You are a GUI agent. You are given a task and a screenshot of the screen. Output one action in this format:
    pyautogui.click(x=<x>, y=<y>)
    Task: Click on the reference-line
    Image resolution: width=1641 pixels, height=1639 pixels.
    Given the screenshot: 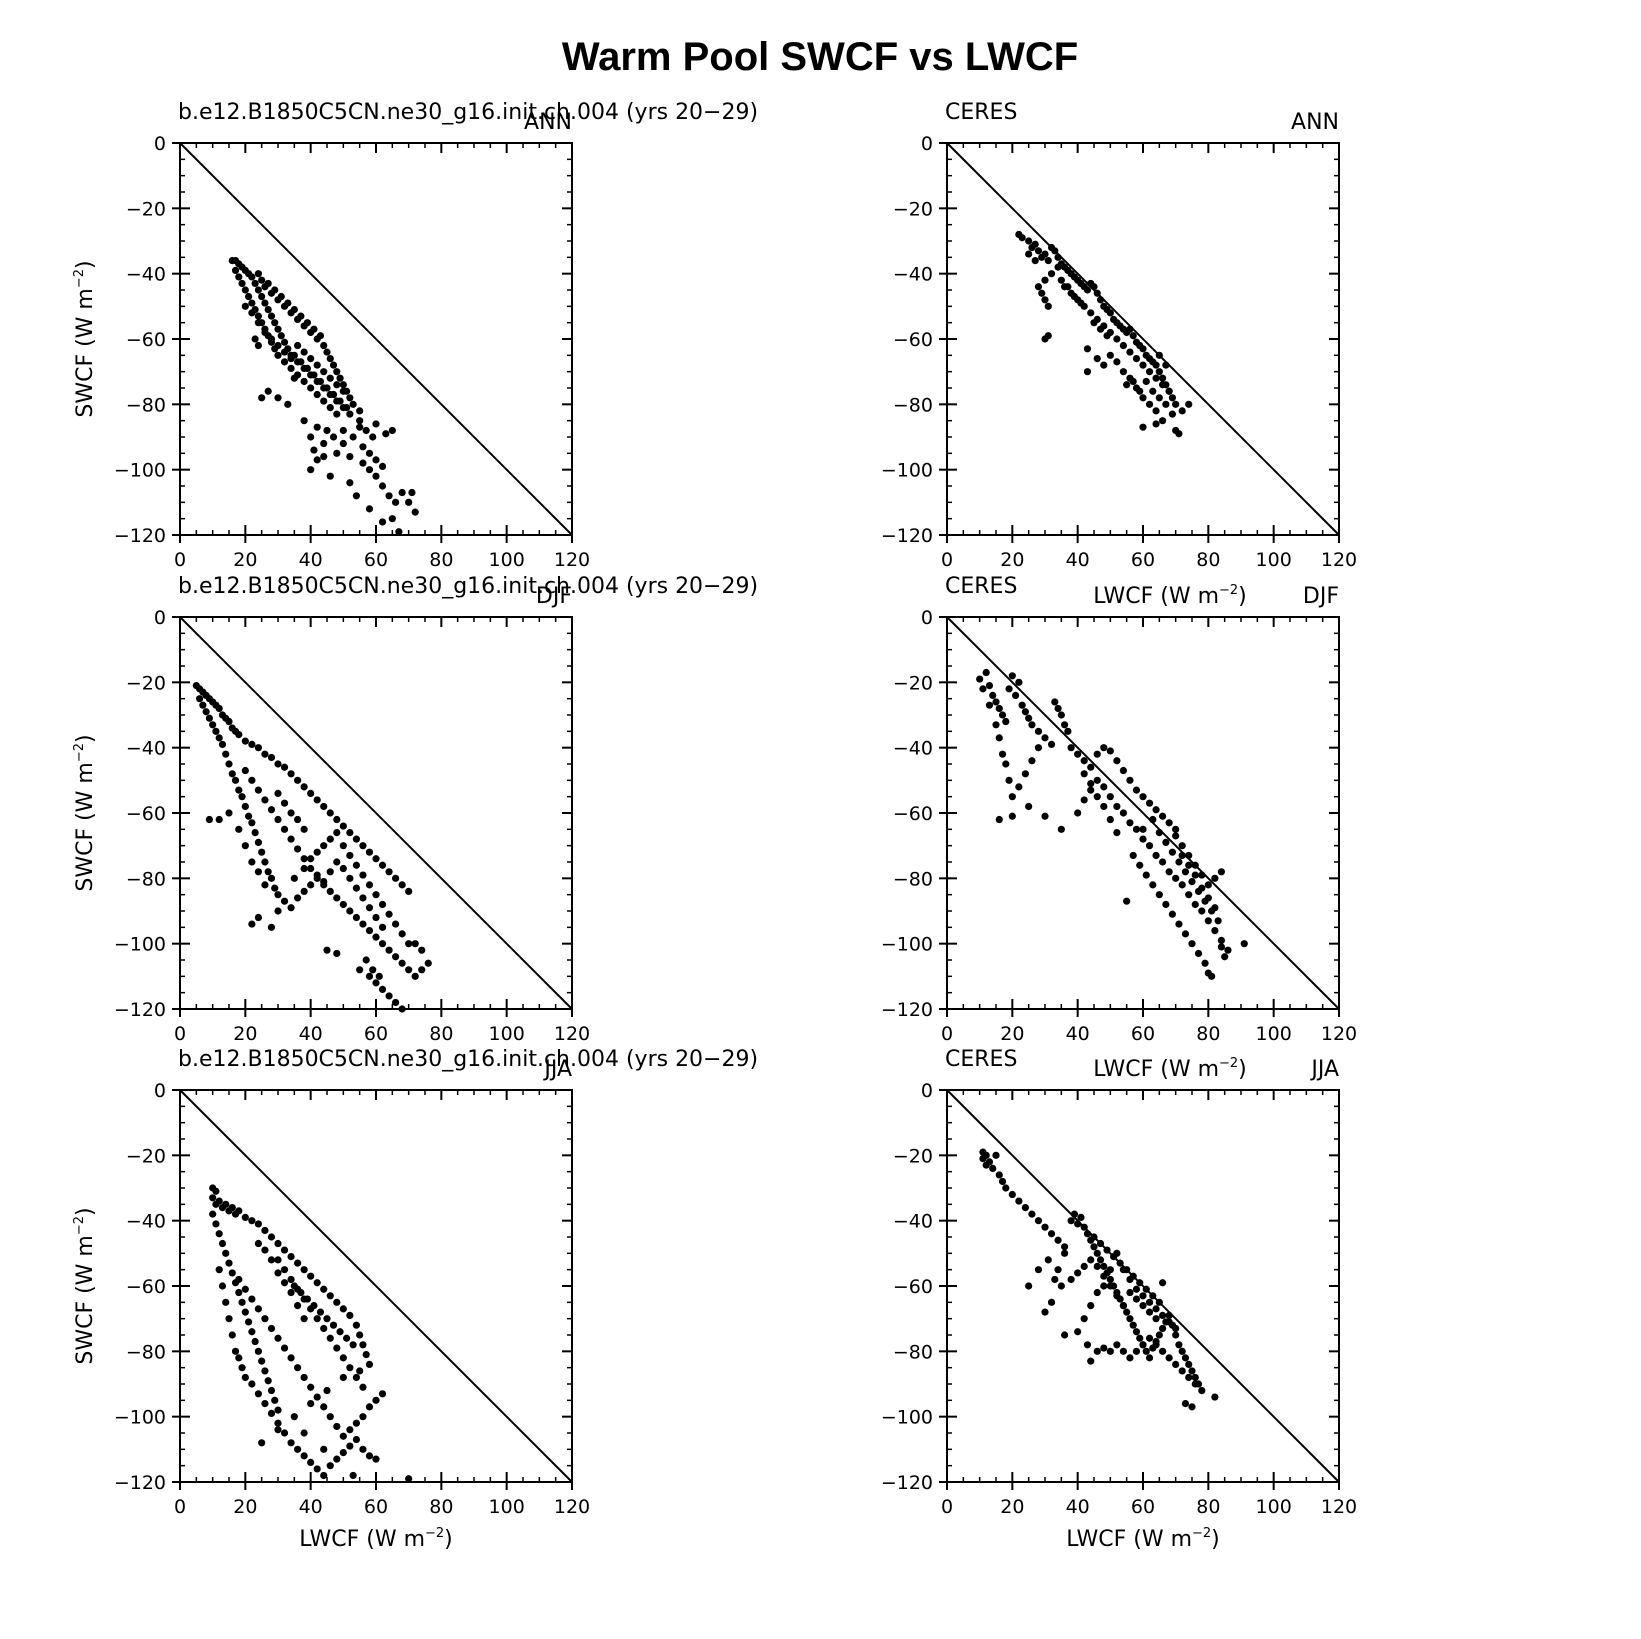 What is the action you would take?
    pyautogui.click(x=1143, y=813)
    